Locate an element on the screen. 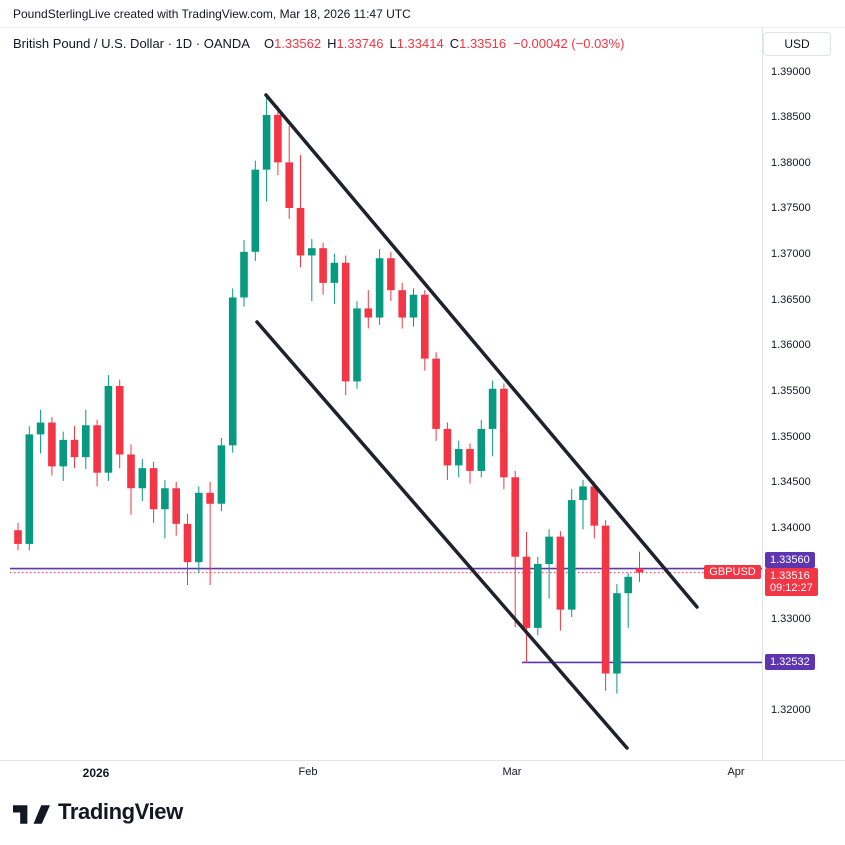 This screenshot has width=845, height=845. time-axis-label: 2026 is located at coordinates (96, 773).